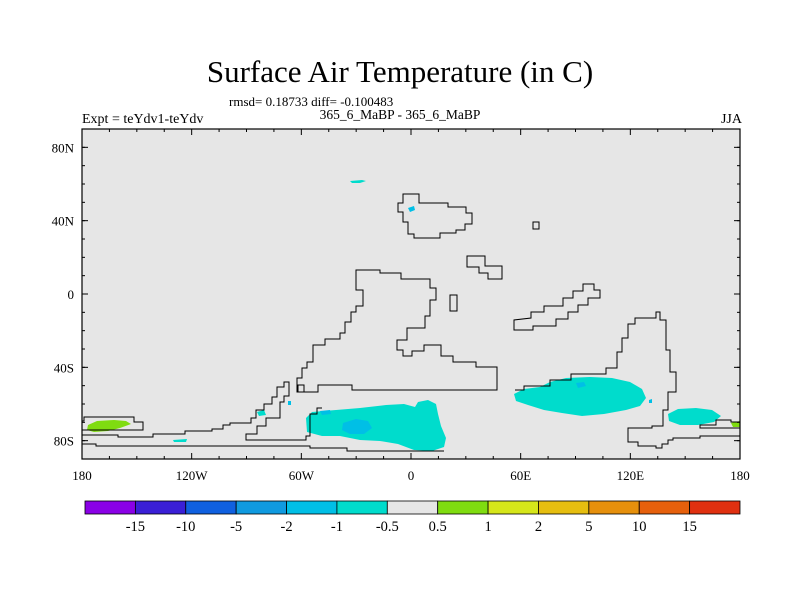 The image size is (800, 600). What do you see at coordinates (689, 527) in the screenshot?
I see `colorbar-label: 15` at bounding box center [689, 527].